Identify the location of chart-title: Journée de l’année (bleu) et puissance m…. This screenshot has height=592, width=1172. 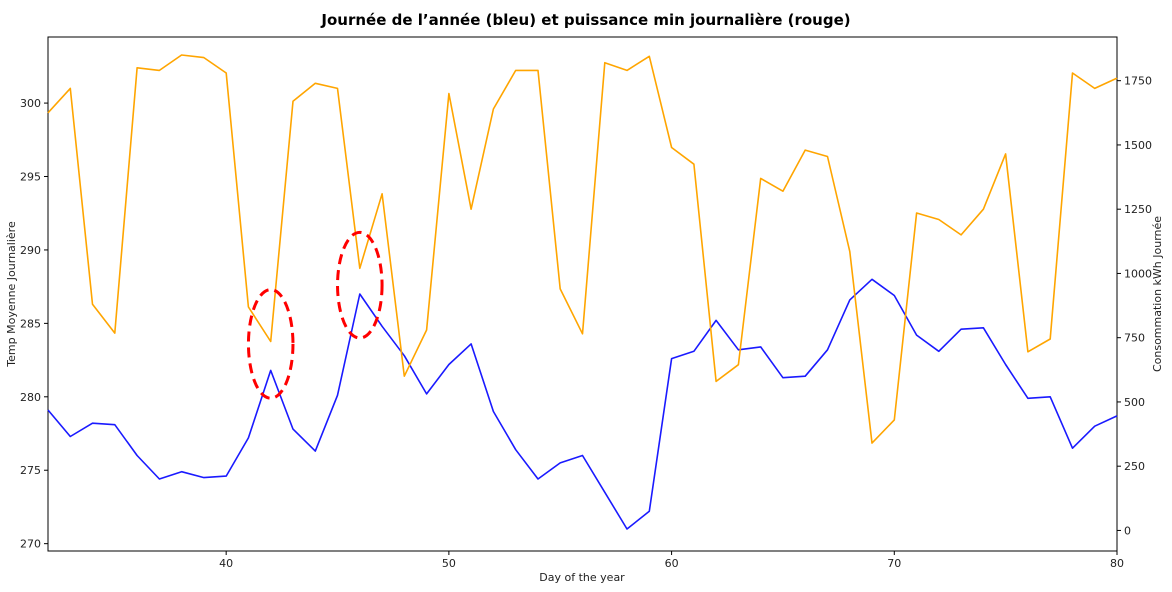
(585, 20).